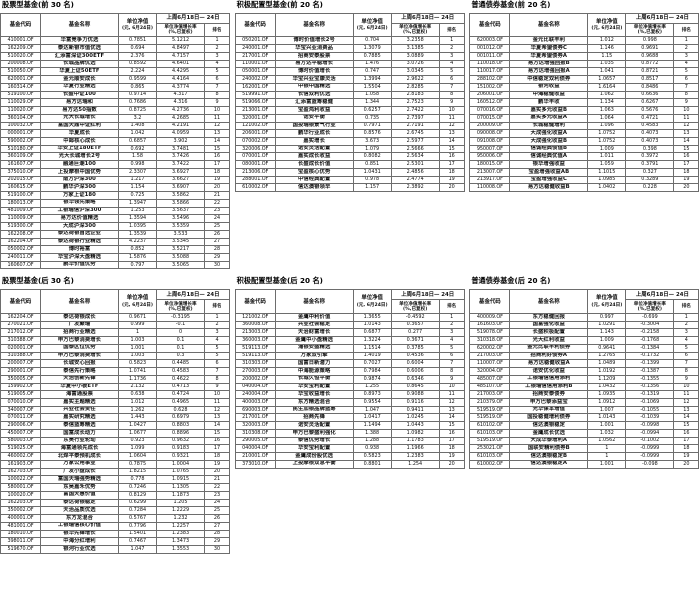 The image size is (700, 601). I want to click on cell-fund-name: 招商先锋, so click(314, 418).